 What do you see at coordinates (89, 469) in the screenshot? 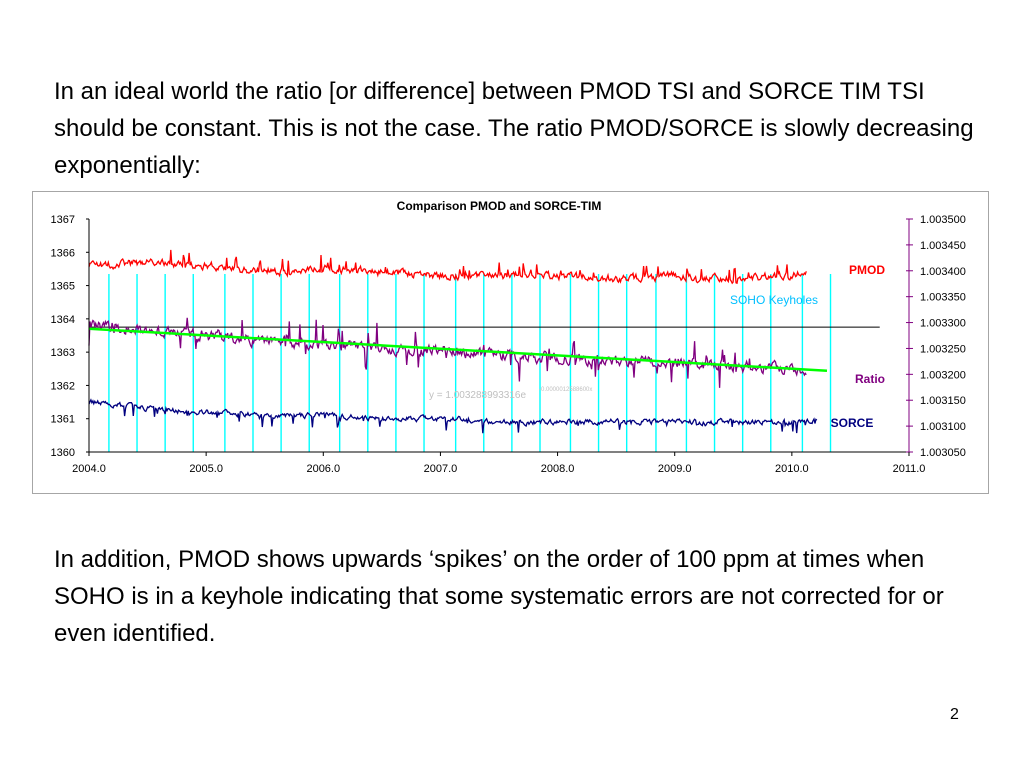
I see `x-tick-label: 2004.0` at bounding box center [89, 469].